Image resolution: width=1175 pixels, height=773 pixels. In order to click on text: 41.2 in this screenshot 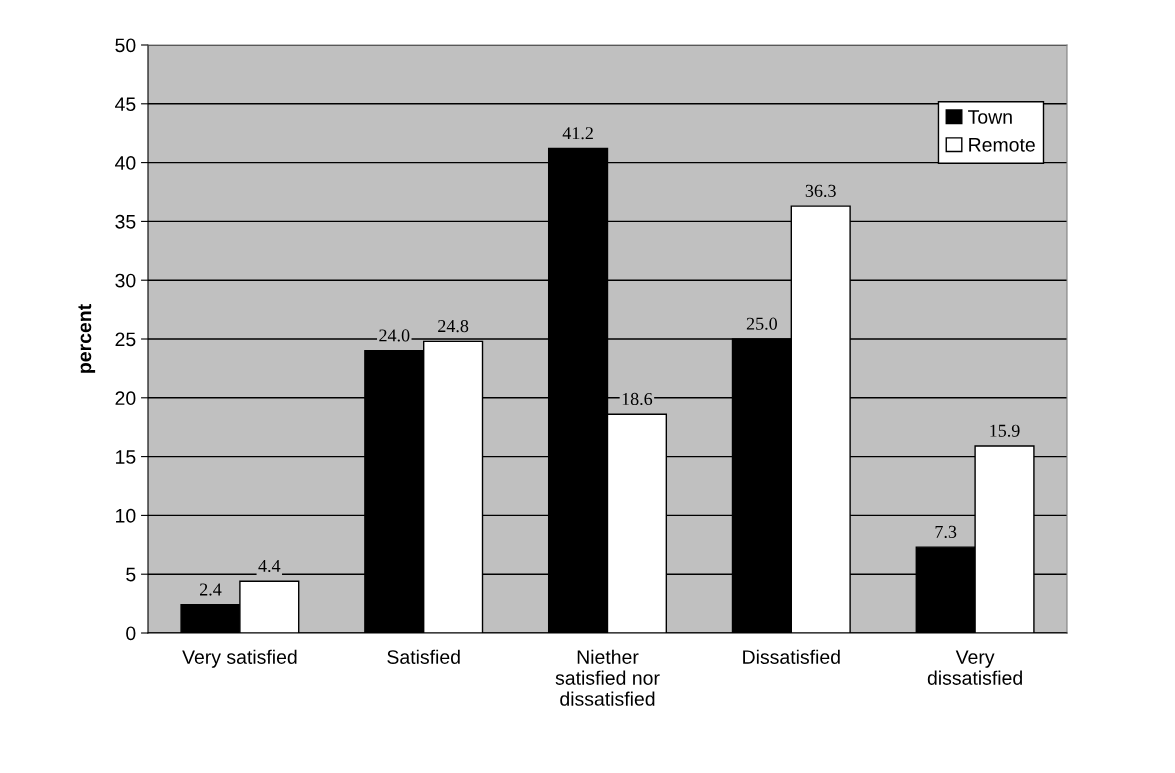, I will do `click(577, 133)`.